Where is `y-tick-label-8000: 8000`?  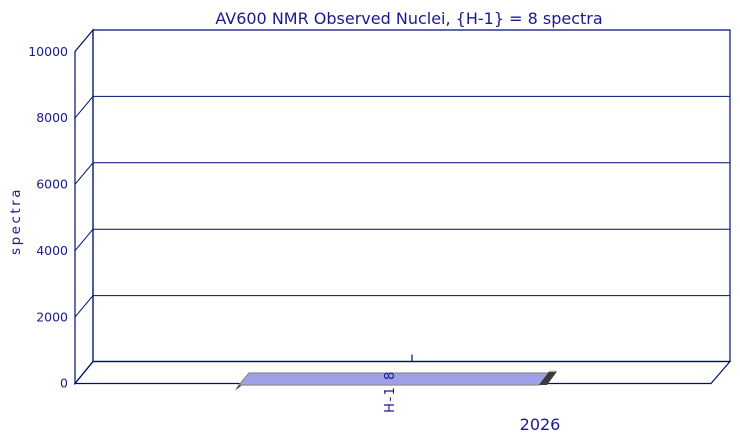 y-tick-label-8000: 8000 is located at coordinates (52, 117).